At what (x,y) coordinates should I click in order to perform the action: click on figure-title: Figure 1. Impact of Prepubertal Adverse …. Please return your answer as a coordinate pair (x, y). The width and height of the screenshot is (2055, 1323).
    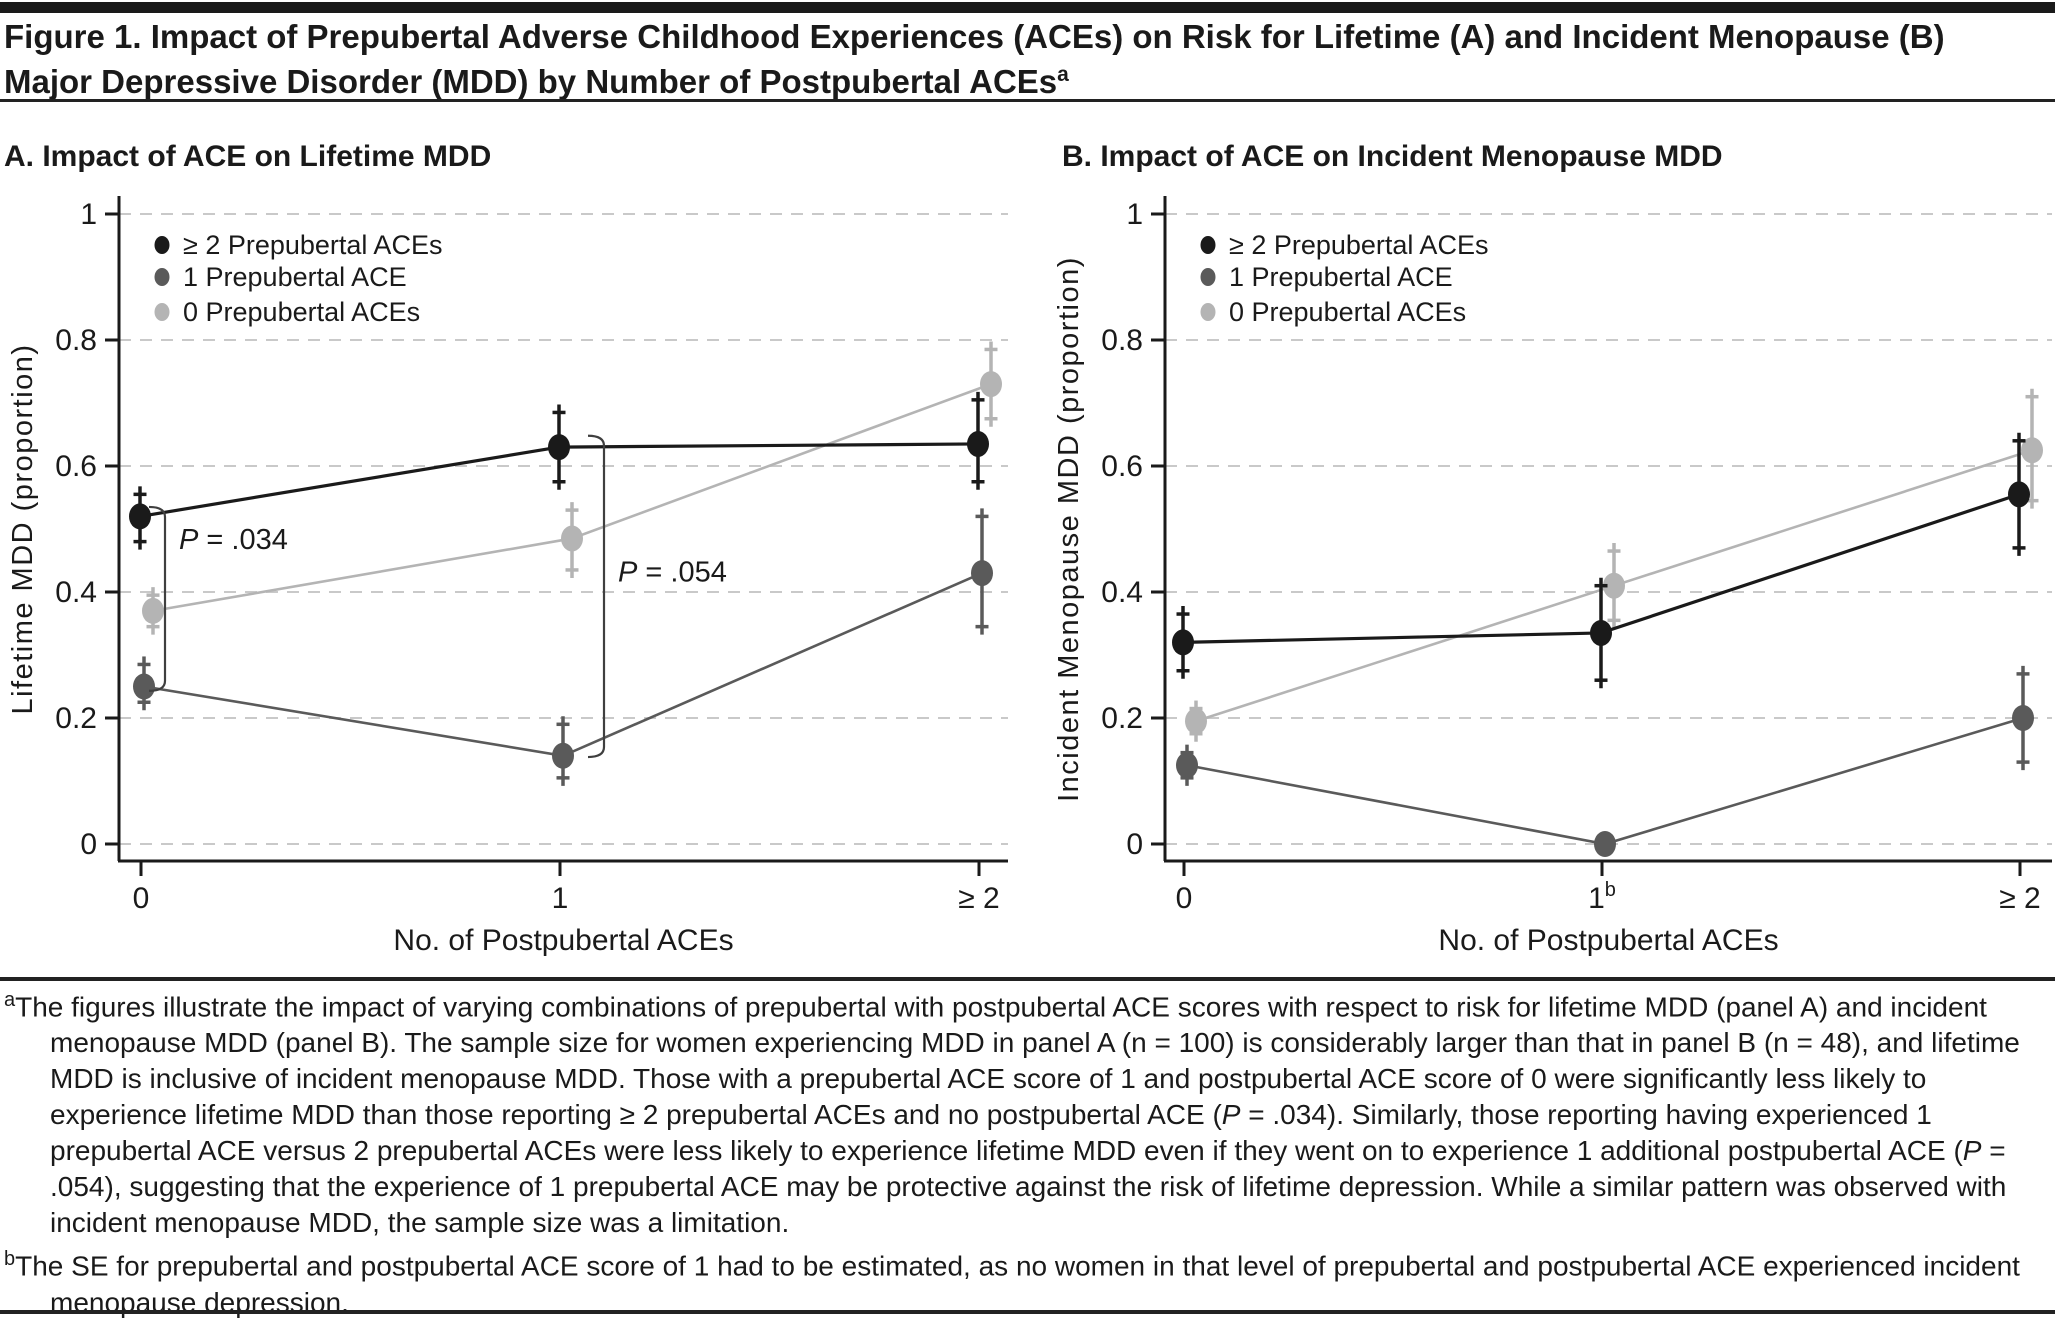
    Looking at the image, I should click on (1026, 59).